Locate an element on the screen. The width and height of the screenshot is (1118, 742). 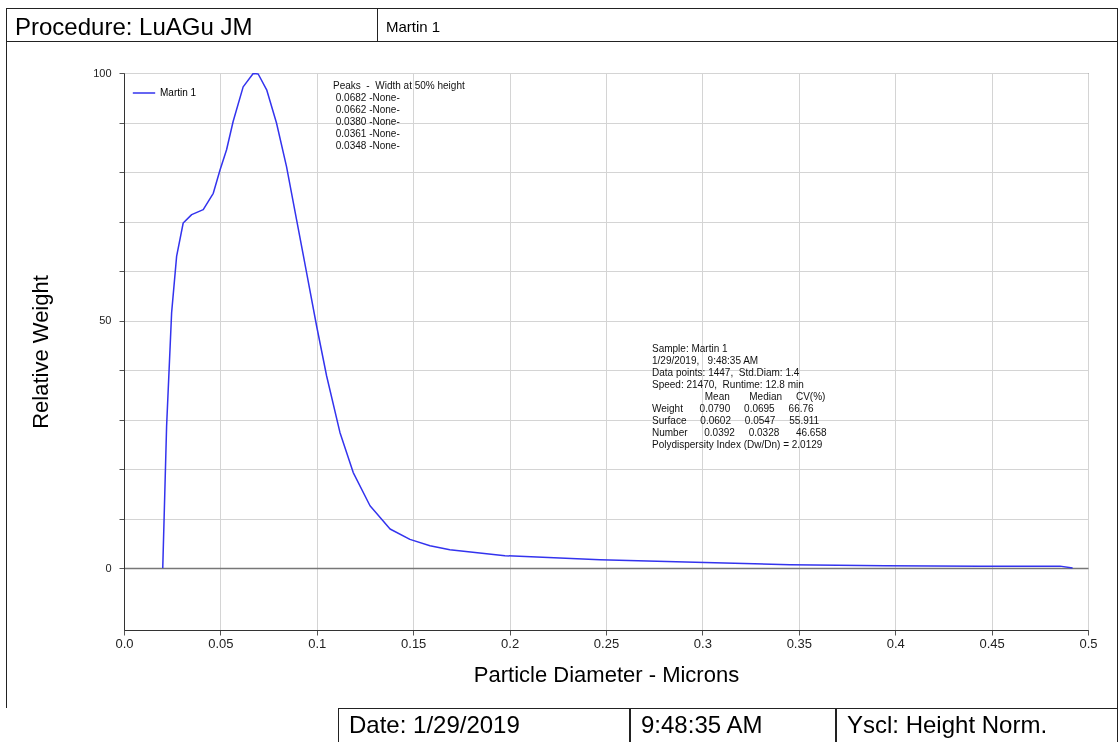
y-axis-title: Relative Weight is located at coordinates (41, 352).